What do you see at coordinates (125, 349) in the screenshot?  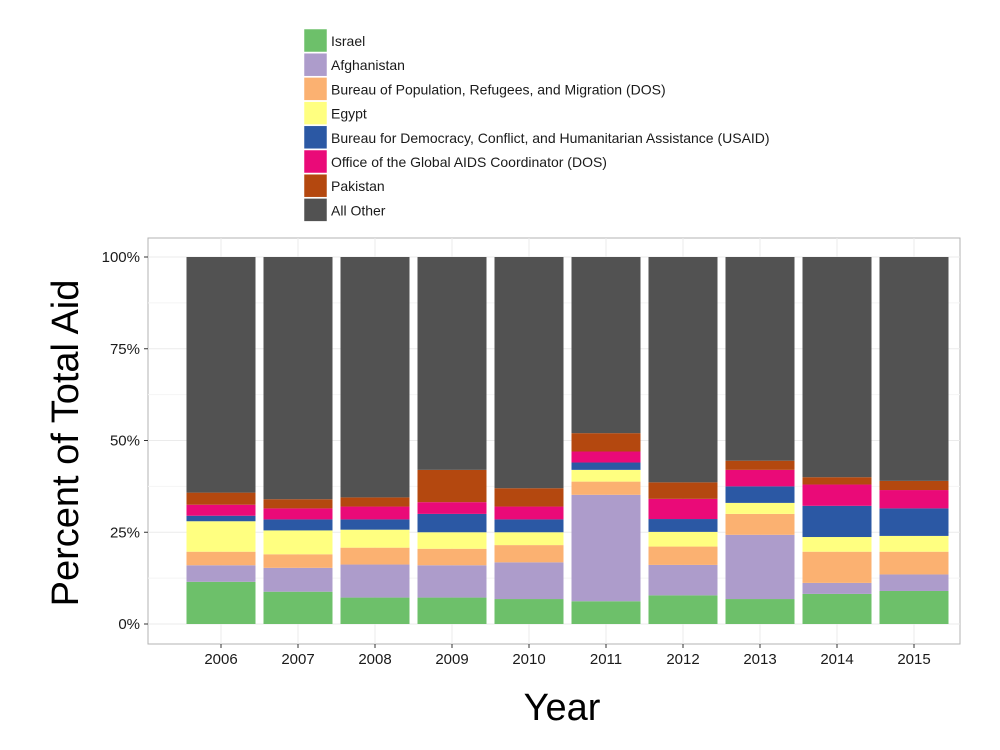 I see `y-tick-label: 75%` at bounding box center [125, 349].